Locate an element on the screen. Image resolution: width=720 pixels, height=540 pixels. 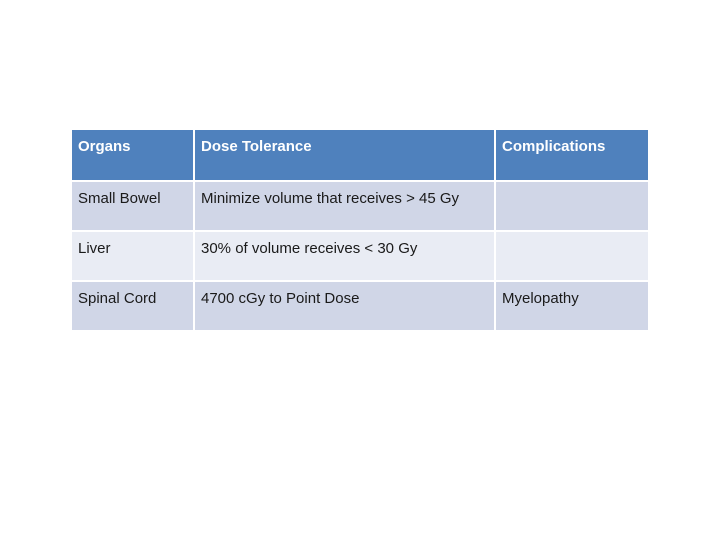
table-cell-organ: Spinal Cord is located at coordinates (132, 306).